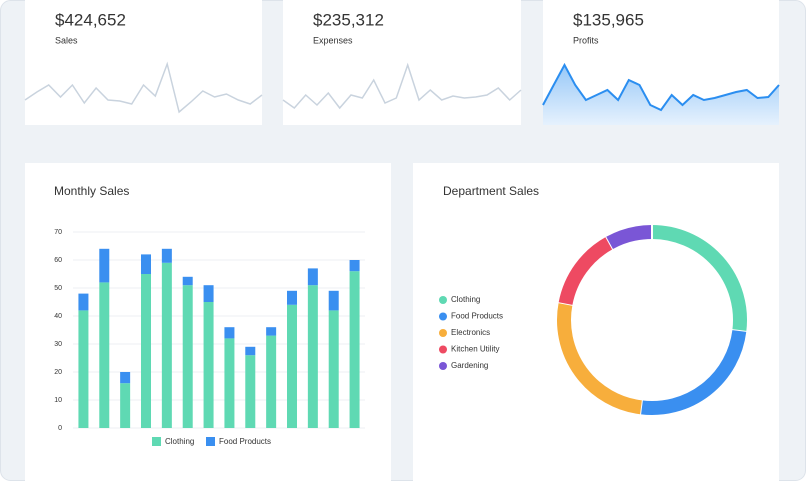  I want to click on y-tick-label: 70, so click(58, 232).